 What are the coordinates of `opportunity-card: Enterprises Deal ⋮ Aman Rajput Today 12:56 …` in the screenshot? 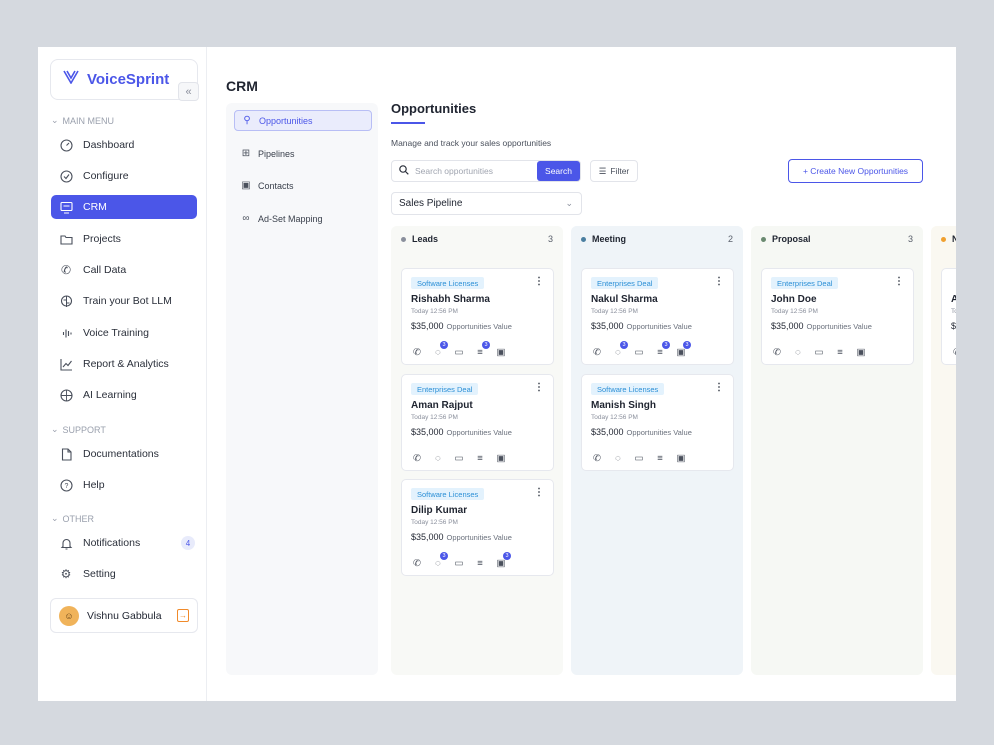 It's located at (477, 422).